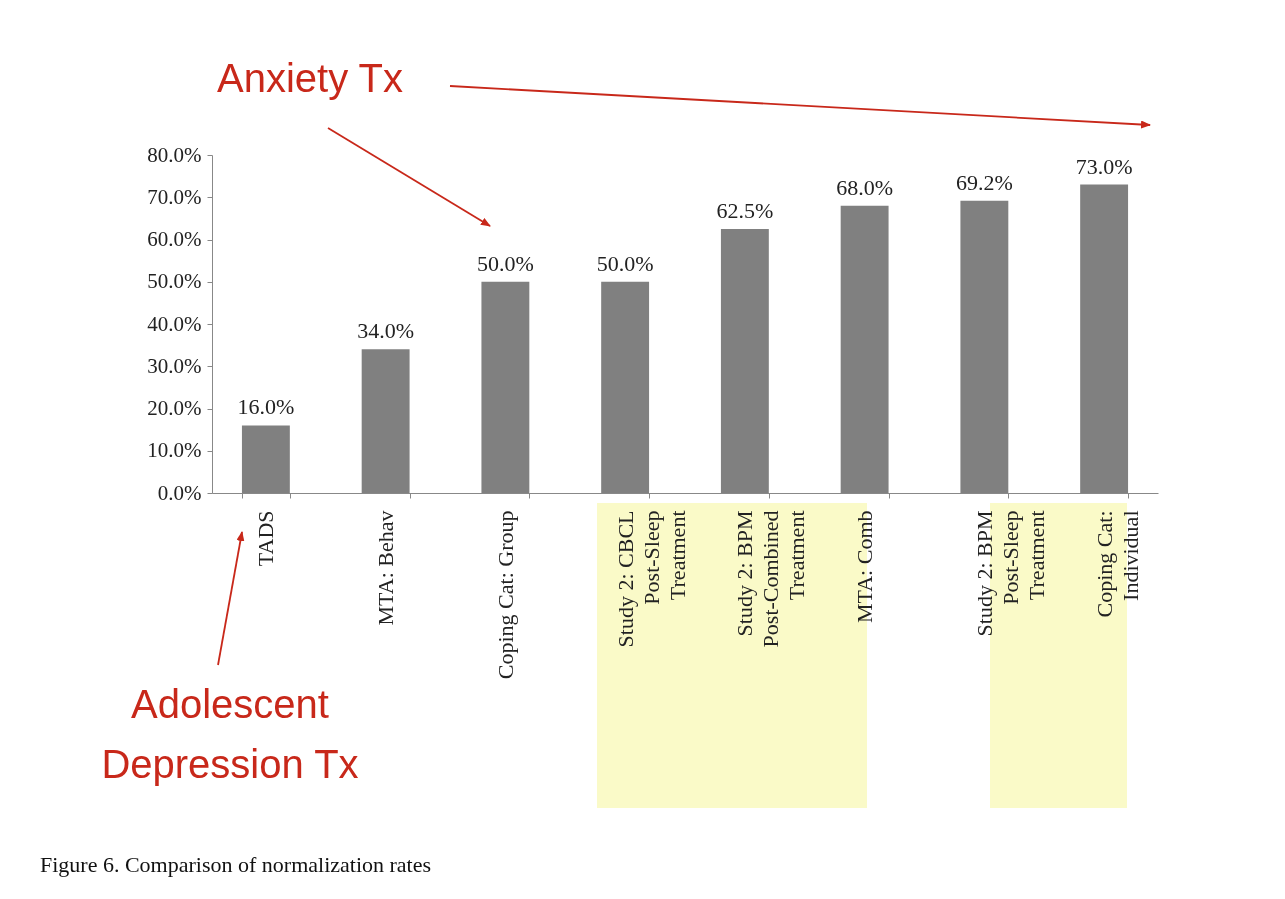 The width and height of the screenshot is (1285, 899). Describe the element at coordinates (266, 407) in the screenshot. I see `data-label: 16.0%` at that location.